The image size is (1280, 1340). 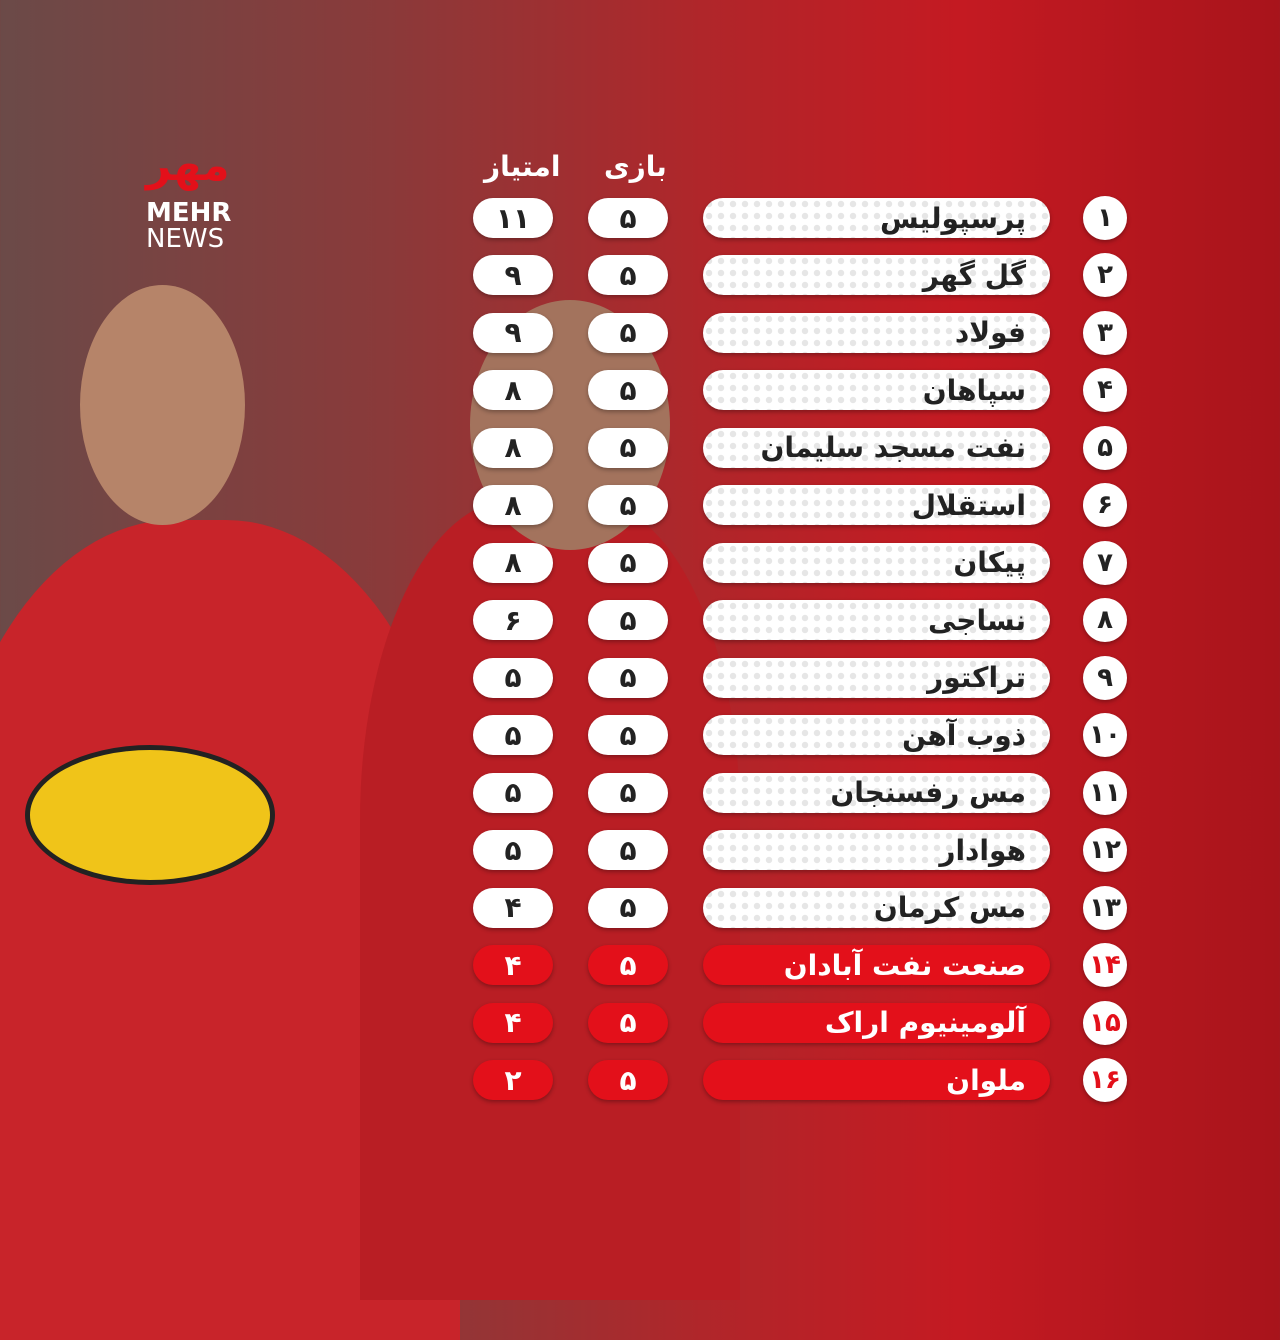 What do you see at coordinates (876, 505) in the screenshot?
I see `team-name: استقلال` at bounding box center [876, 505].